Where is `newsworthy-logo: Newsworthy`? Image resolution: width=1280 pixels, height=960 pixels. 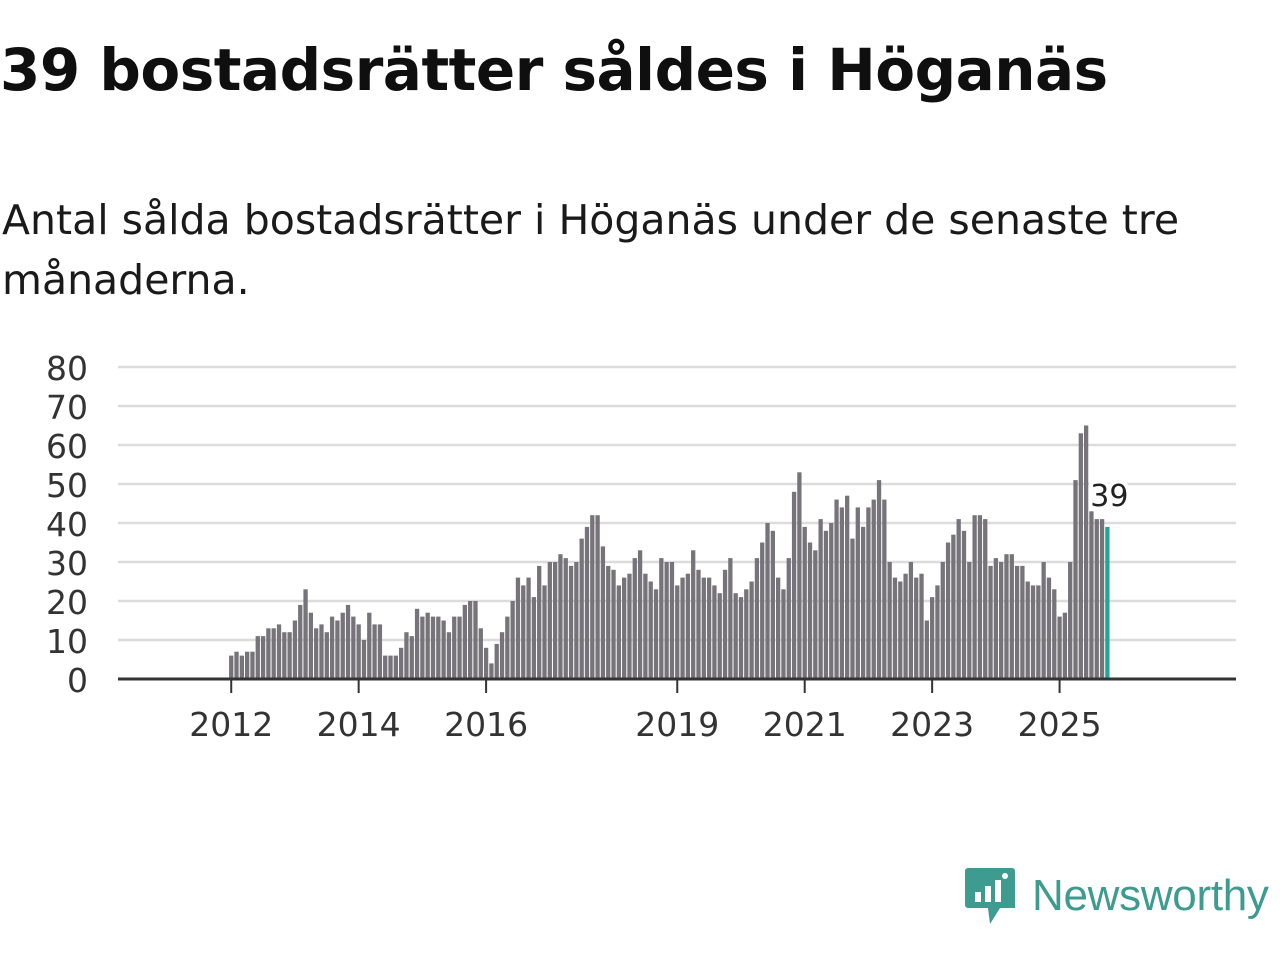 newsworthy-logo: Newsworthy is located at coordinates (1116, 896).